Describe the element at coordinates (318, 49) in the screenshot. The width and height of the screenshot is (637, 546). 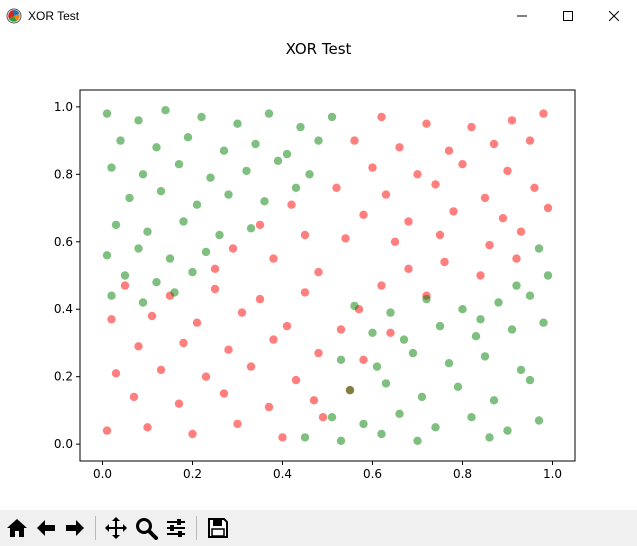
I see `chart-title: XOR Test` at that location.